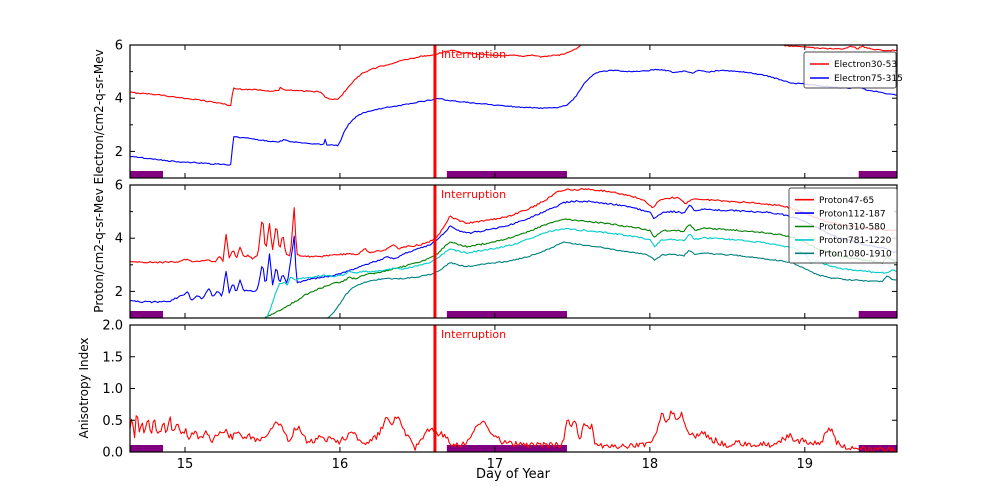 The image size is (1000, 500). What do you see at coordinates (855, 241) in the screenshot?
I see `legend-label: Proton781-1220` at bounding box center [855, 241].